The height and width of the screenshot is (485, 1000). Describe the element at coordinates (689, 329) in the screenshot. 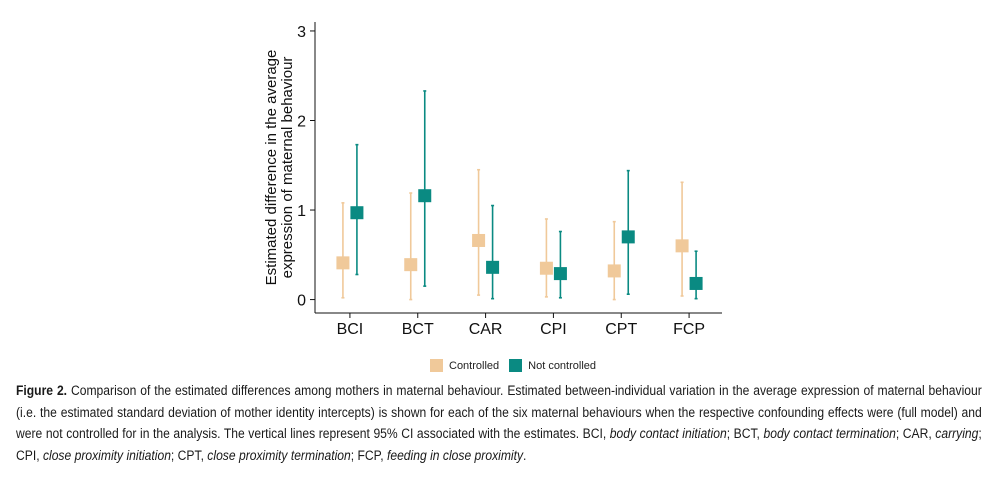

I see `x-tick-label-fcp: FCP` at that location.